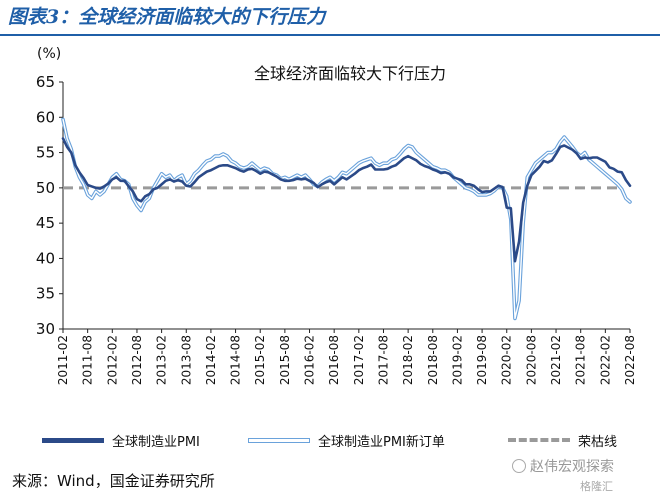 The height and width of the screenshot is (502, 660). Describe the element at coordinates (285, 360) in the screenshot. I see `x-tick-label: 2015-08` at that location.